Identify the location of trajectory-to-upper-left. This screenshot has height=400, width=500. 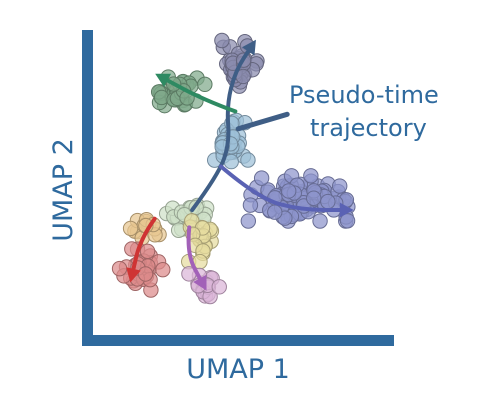
(198, 94).